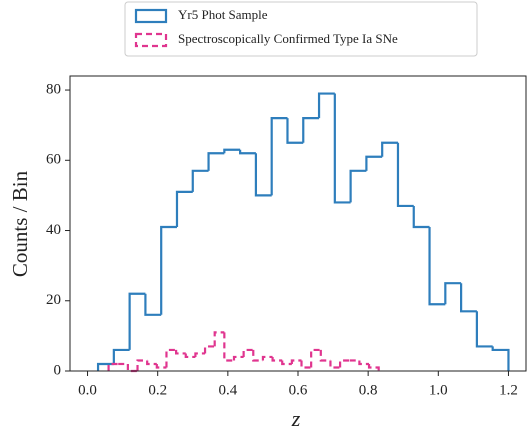 The width and height of the screenshot is (528, 437). Describe the element at coordinates (53, 89) in the screenshot. I see `y-tick-label: 80` at that location.